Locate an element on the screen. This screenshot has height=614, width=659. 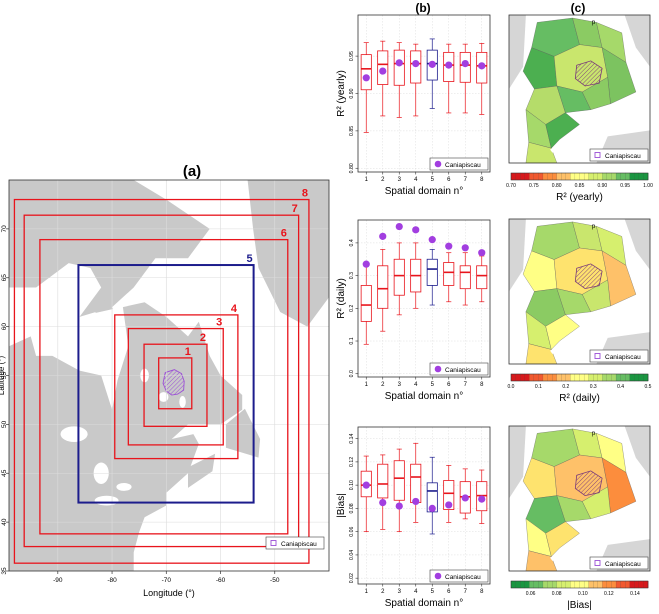
colorbar-label: R² (yearly) is located at coordinates (579, 197).